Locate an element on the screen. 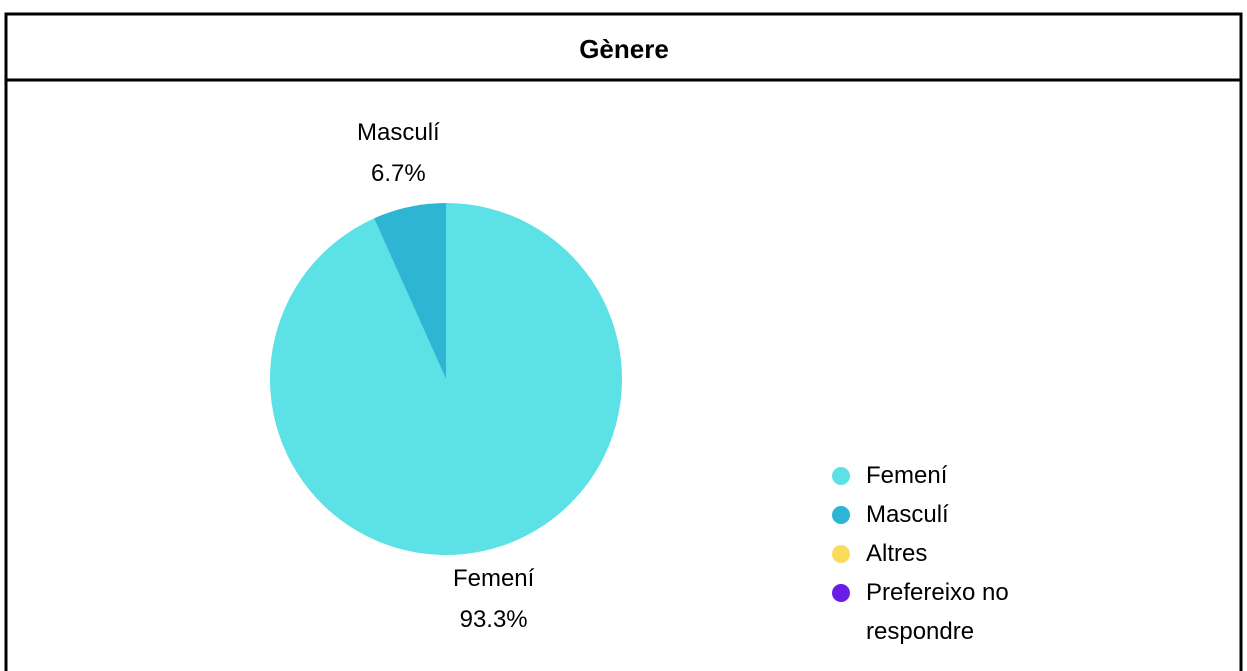 This screenshot has height=671, width=1247. slice-value-label: 6.7% is located at coordinates (398, 173).